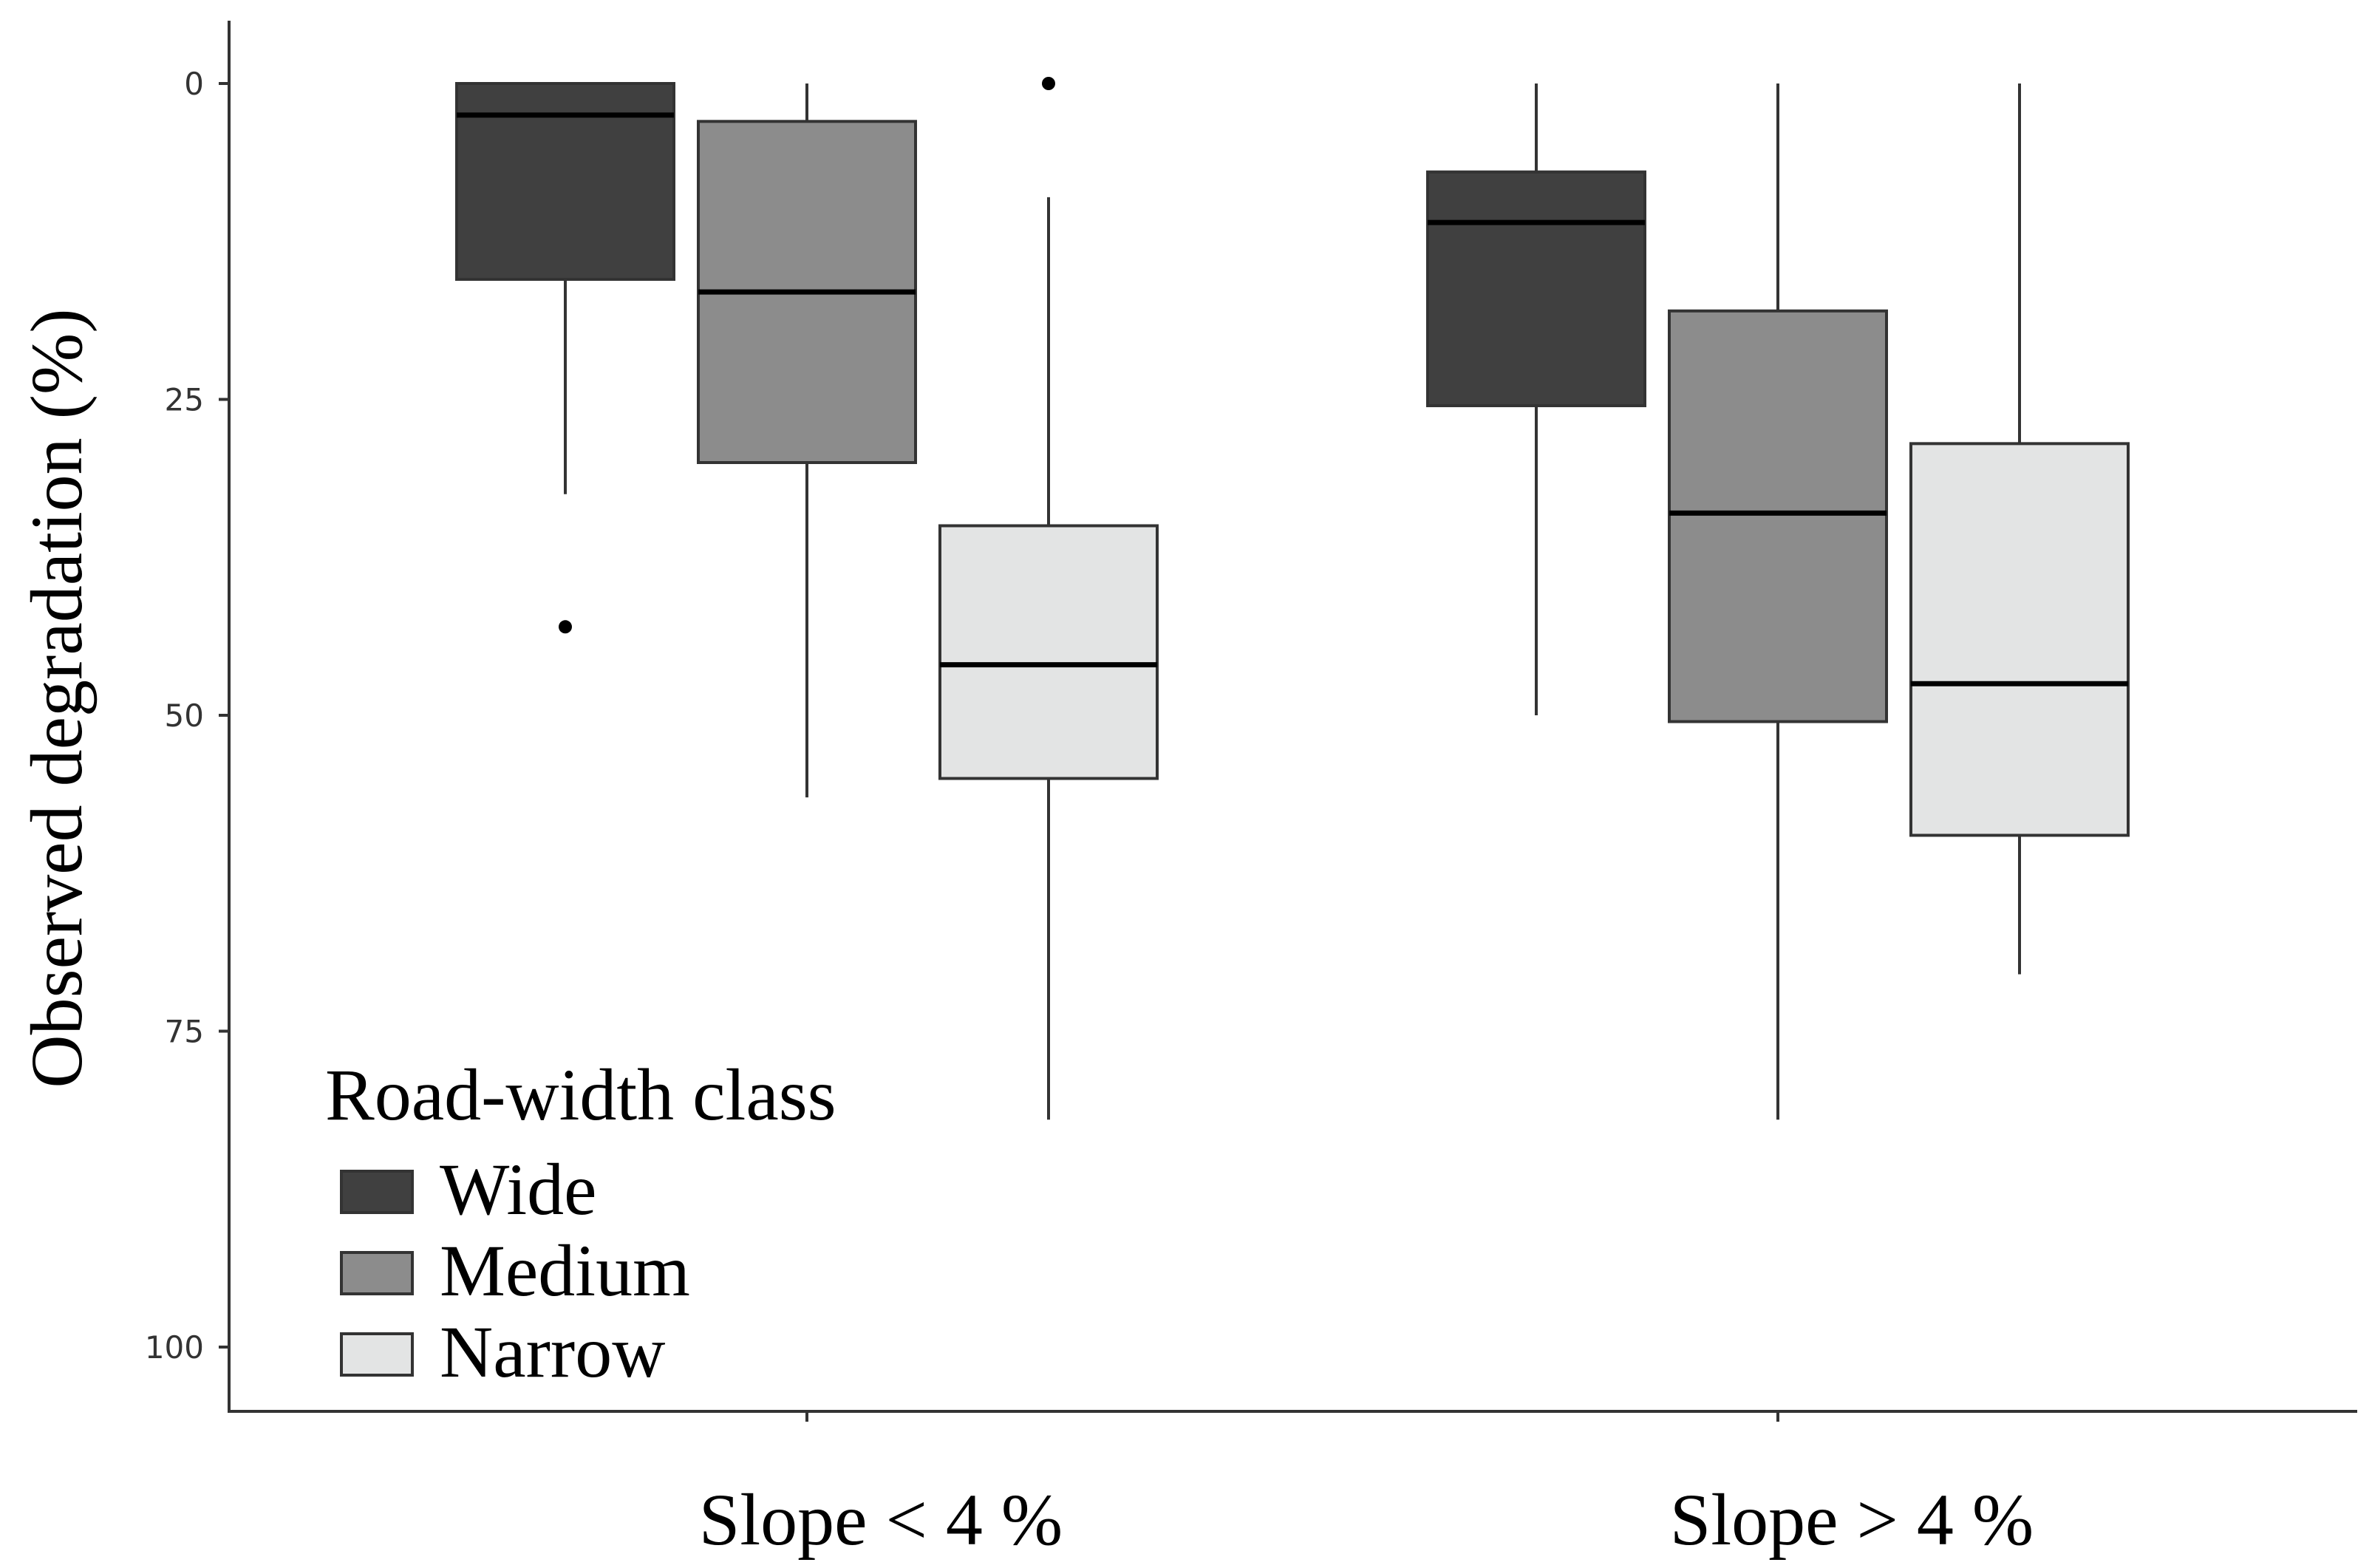 The height and width of the screenshot is (1568, 2372). Describe the element at coordinates (377, 1355) in the screenshot. I see `legend-key-narrow` at that location.